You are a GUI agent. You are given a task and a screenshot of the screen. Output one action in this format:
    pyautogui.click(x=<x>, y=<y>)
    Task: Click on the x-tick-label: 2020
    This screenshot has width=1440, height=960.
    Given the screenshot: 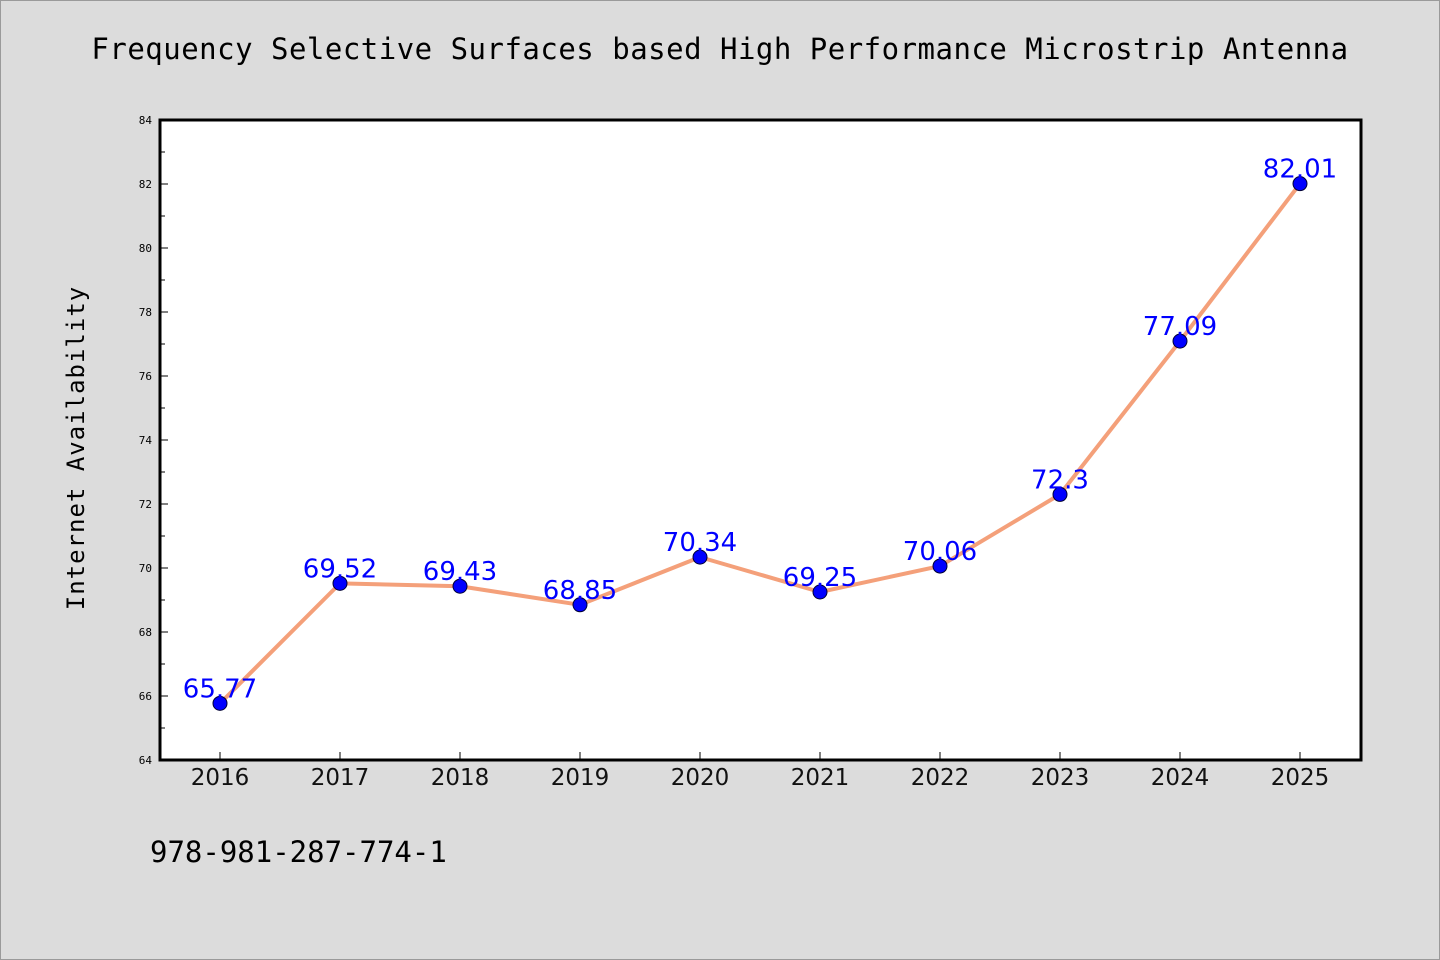 What is the action you would take?
    pyautogui.click(x=700, y=778)
    